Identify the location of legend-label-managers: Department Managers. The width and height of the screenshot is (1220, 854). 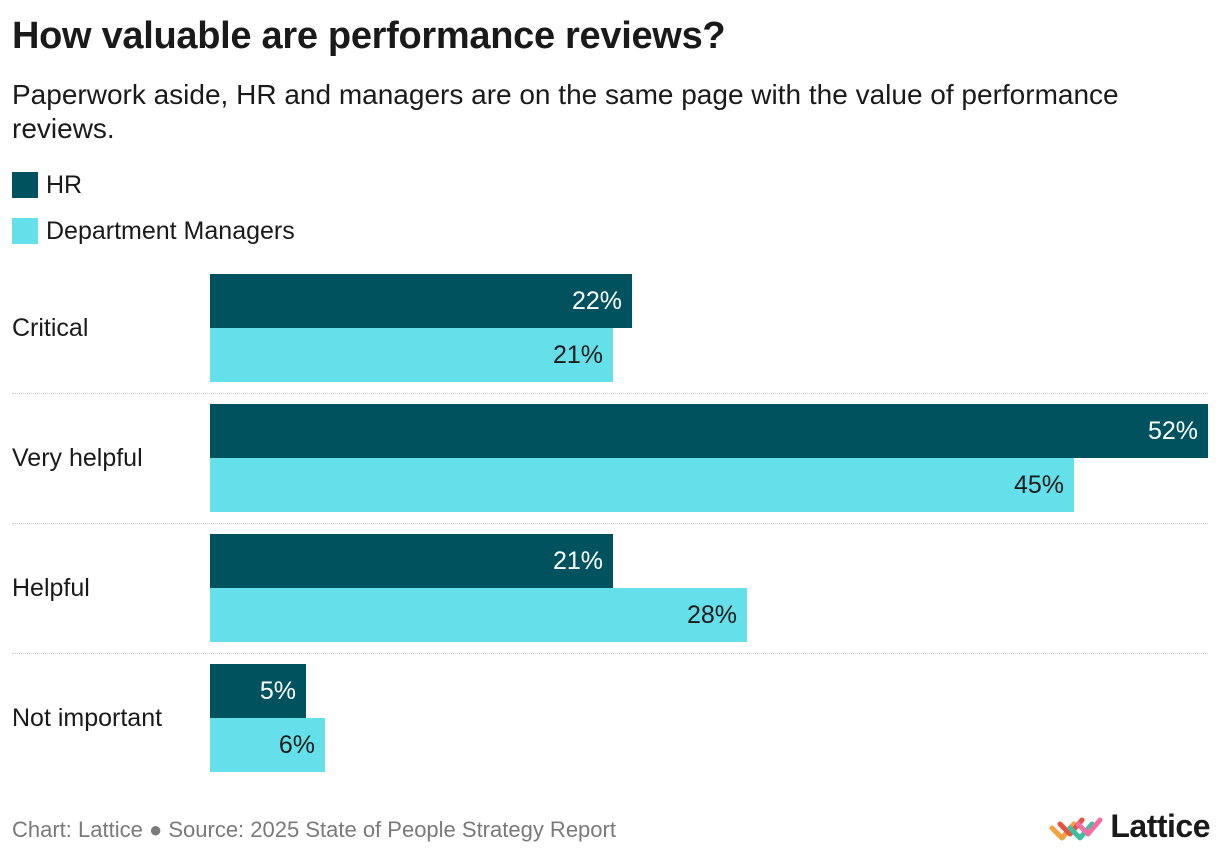
(170, 230).